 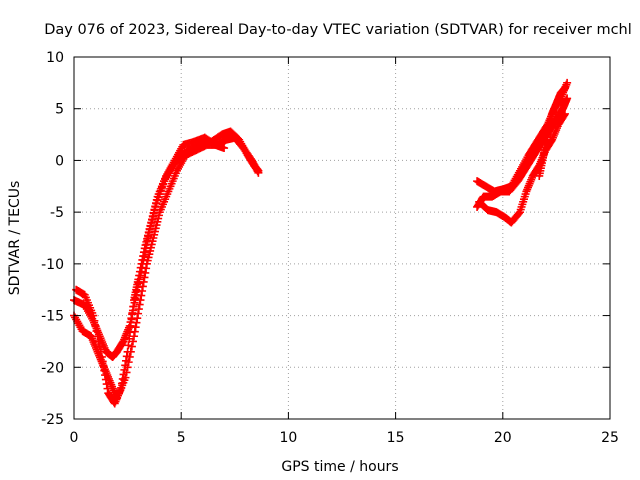 What do you see at coordinates (52, 368) in the screenshot?
I see `y-tick-label: -20` at bounding box center [52, 368].